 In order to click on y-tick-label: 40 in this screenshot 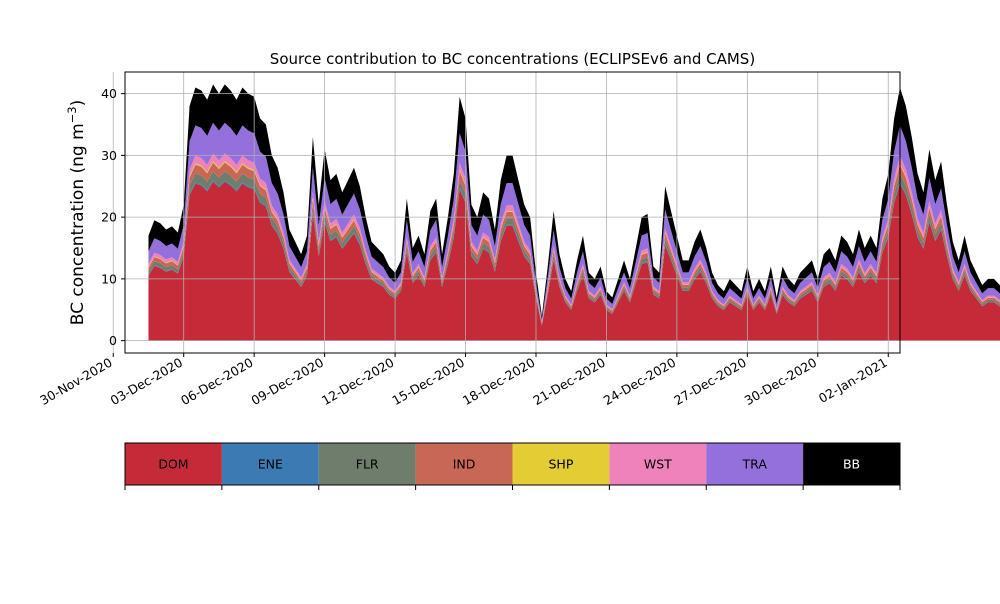, I will do `click(109, 93)`.